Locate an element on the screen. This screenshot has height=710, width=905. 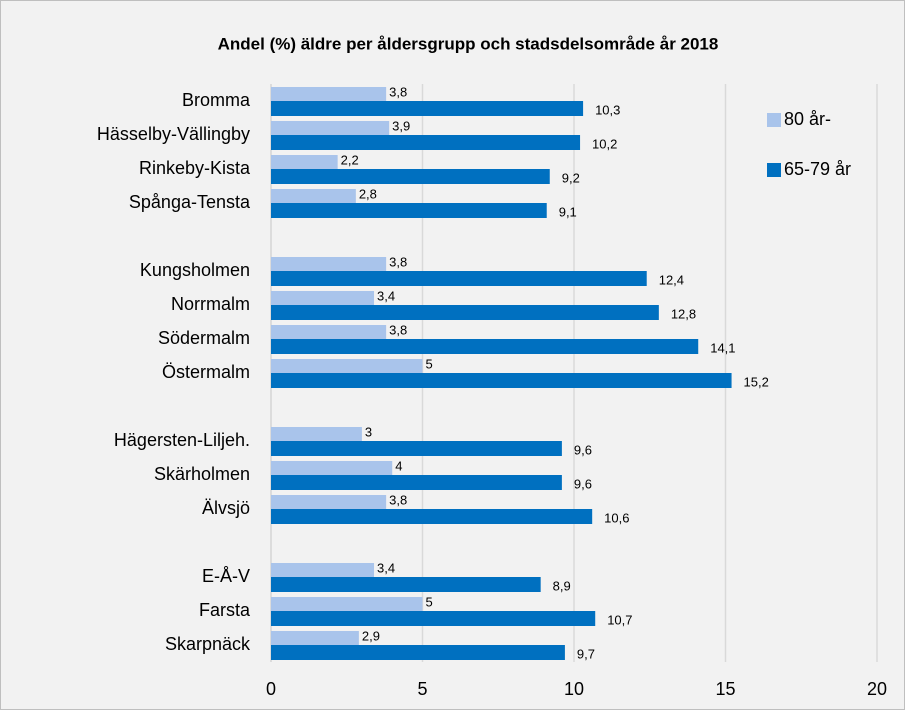
value-label: 2,8 is located at coordinates (368, 193).